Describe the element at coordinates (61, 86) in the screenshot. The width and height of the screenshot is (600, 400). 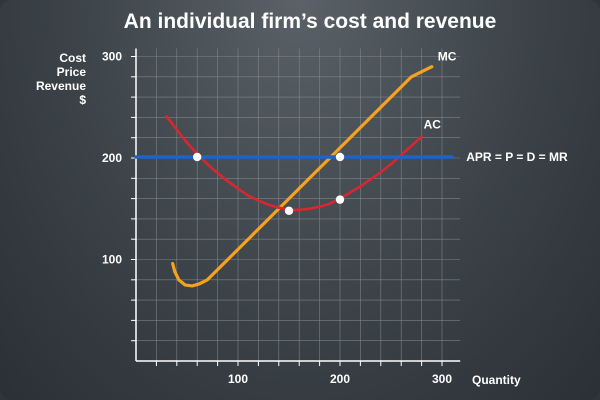
I see `y-axis-label-line-3: Revenue` at that location.